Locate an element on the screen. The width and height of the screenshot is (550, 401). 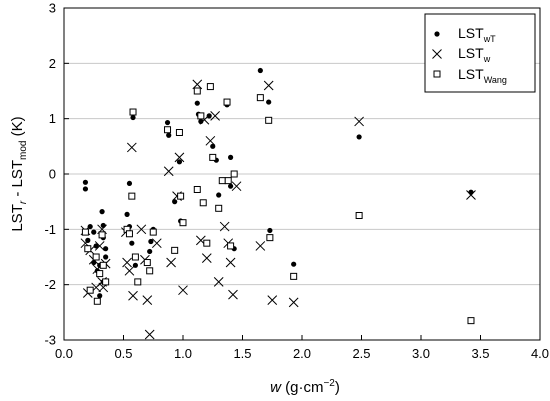
y-tick-label: 3 is located at coordinates (52, 8).